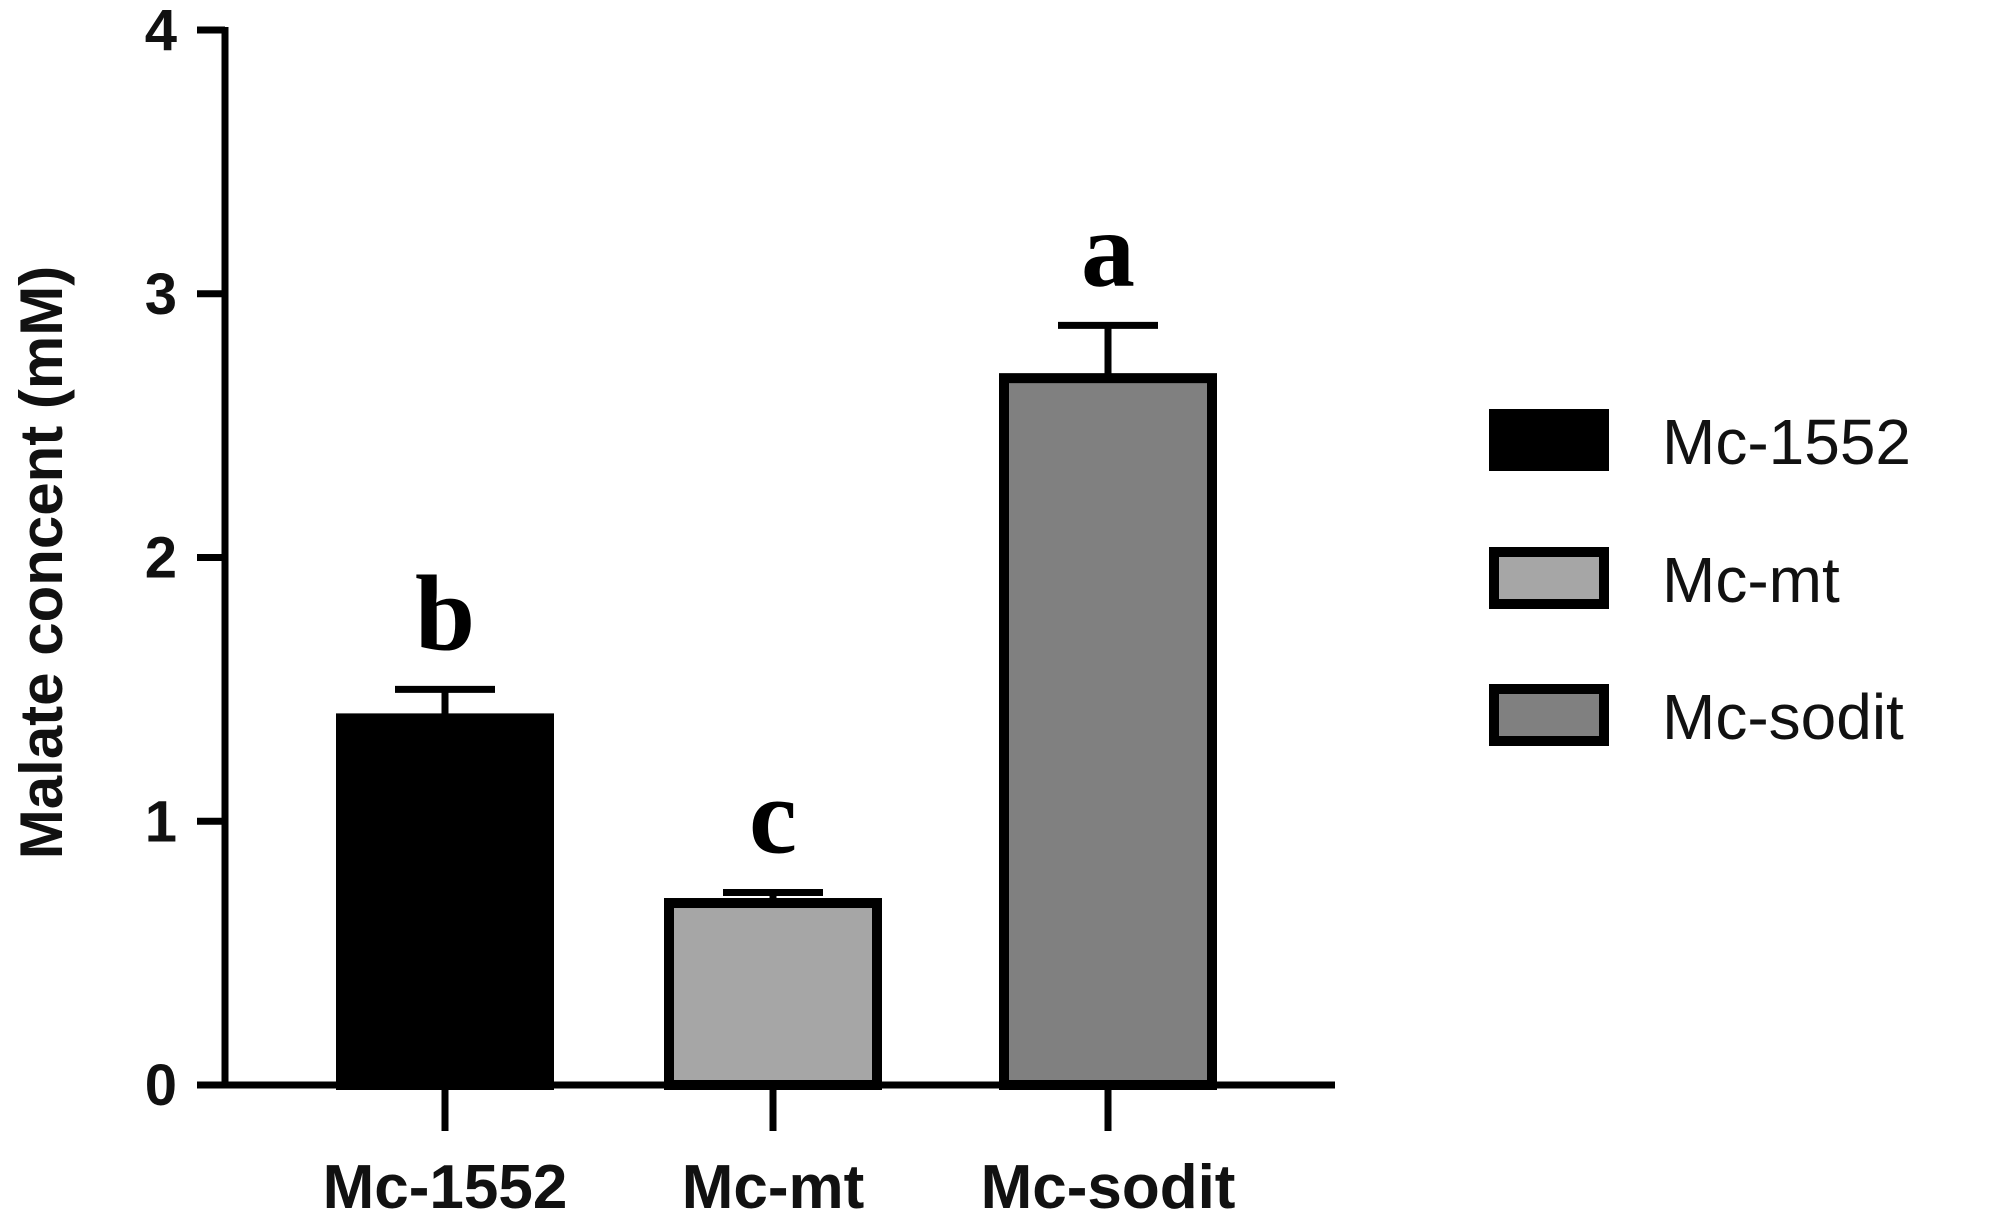 Image resolution: width=1997 pixels, height=1228 pixels. Describe the element at coordinates (161, 821) in the screenshot. I see `y-tick-label: 1` at that location.